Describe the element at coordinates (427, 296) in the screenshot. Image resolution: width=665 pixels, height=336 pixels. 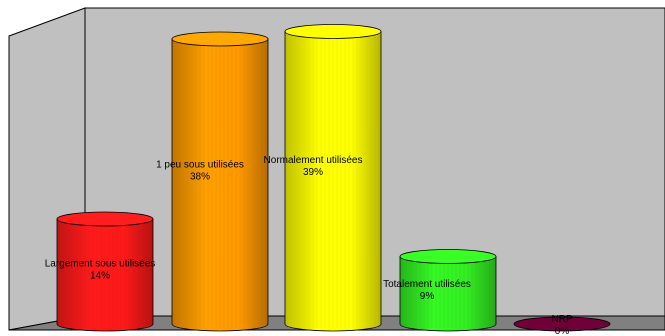
I see `value-label: 9%` at that location.